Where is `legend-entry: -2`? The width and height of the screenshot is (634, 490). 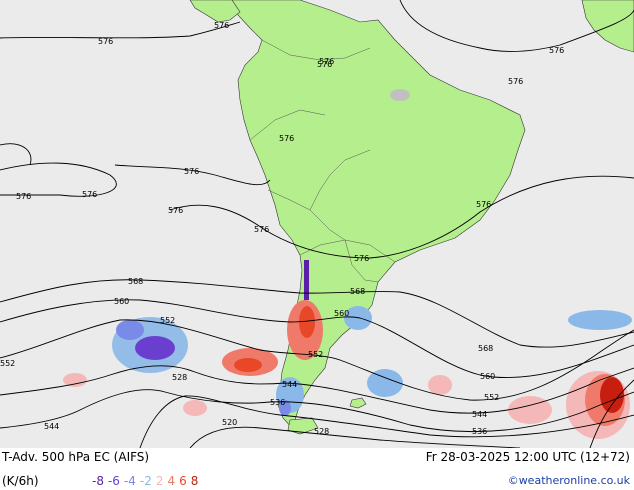
legend-entry: -2 is located at coordinates (145, 481).